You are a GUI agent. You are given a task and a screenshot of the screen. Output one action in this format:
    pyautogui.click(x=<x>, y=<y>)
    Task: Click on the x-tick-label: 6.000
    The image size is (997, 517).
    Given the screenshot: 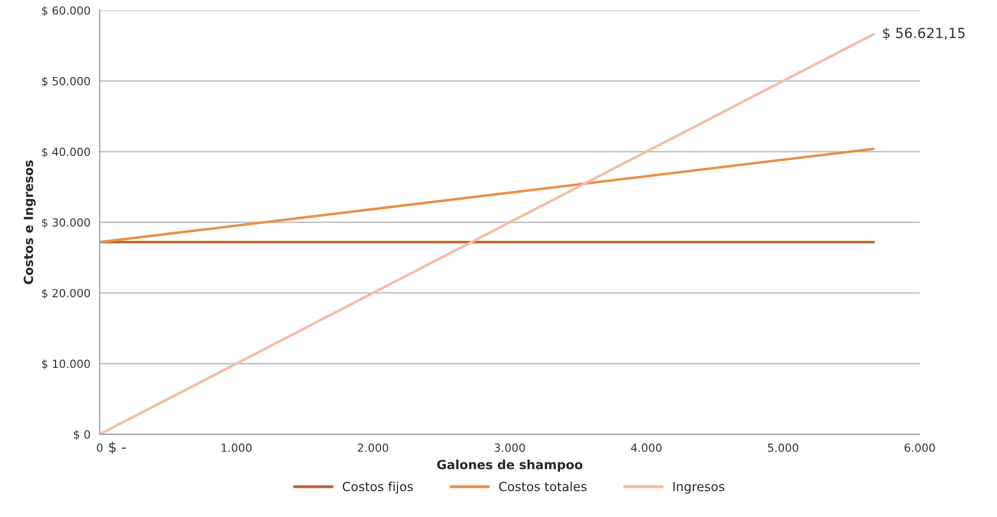 What is the action you would take?
    pyautogui.click(x=919, y=448)
    